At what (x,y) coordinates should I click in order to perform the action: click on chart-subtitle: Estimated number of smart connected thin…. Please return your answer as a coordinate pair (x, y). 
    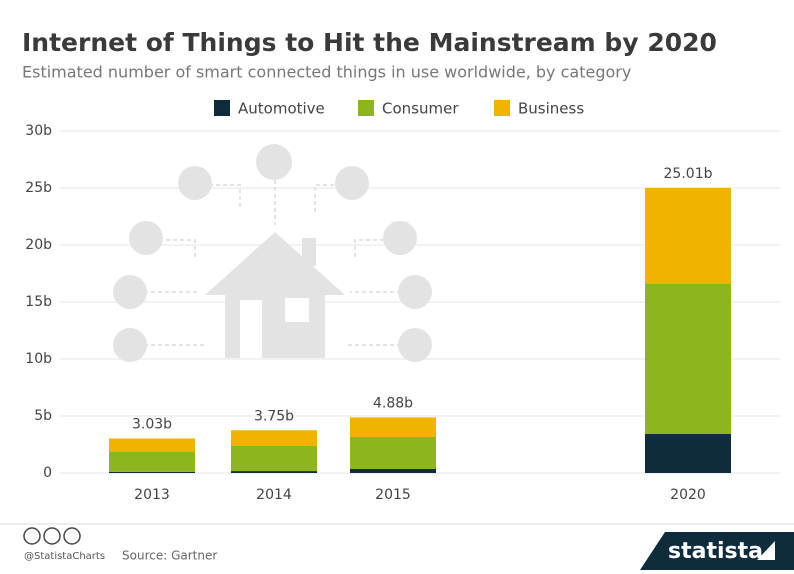
    Looking at the image, I should click on (326, 72).